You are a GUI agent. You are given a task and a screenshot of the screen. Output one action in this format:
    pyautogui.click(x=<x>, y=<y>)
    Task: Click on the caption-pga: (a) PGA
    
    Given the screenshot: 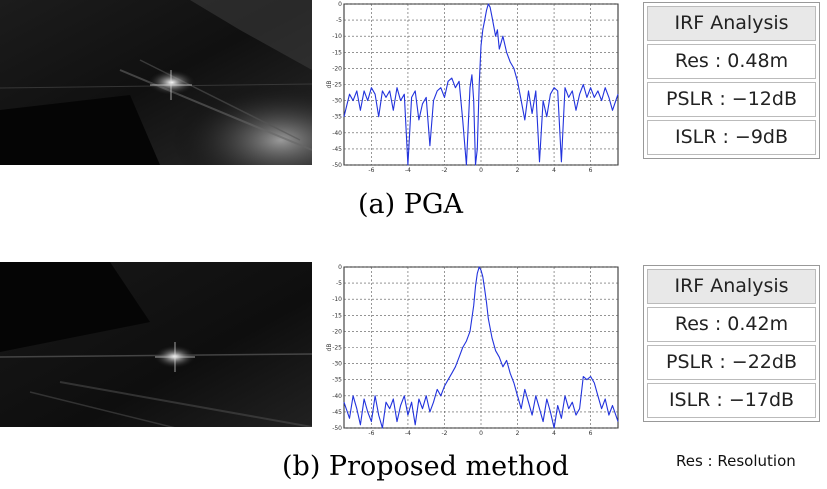 What is the action you would take?
    pyautogui.click(x=410, y=204)
    